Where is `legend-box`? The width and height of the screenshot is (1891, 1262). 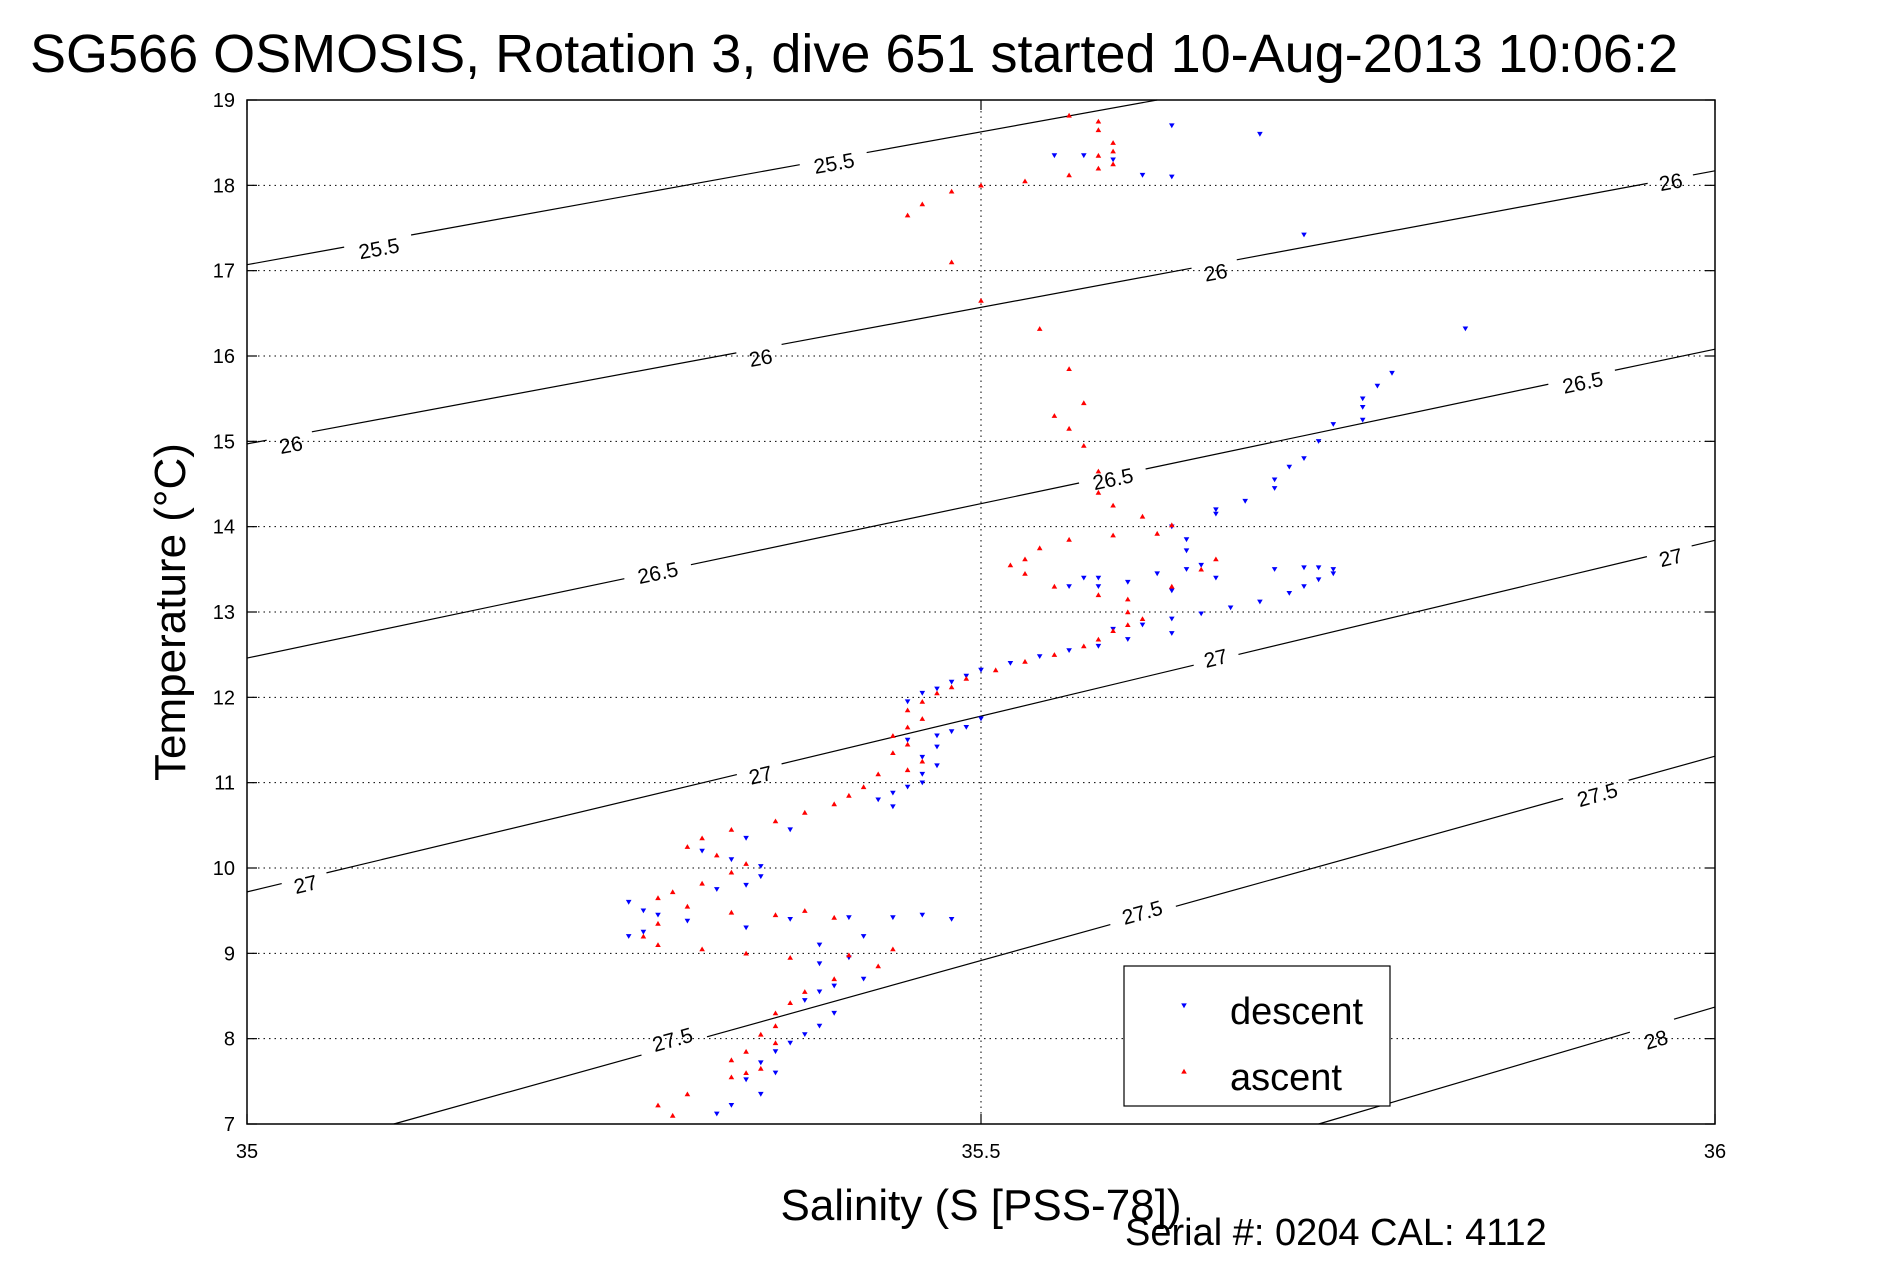
legend-box is located at coordinates (1257, 1036).